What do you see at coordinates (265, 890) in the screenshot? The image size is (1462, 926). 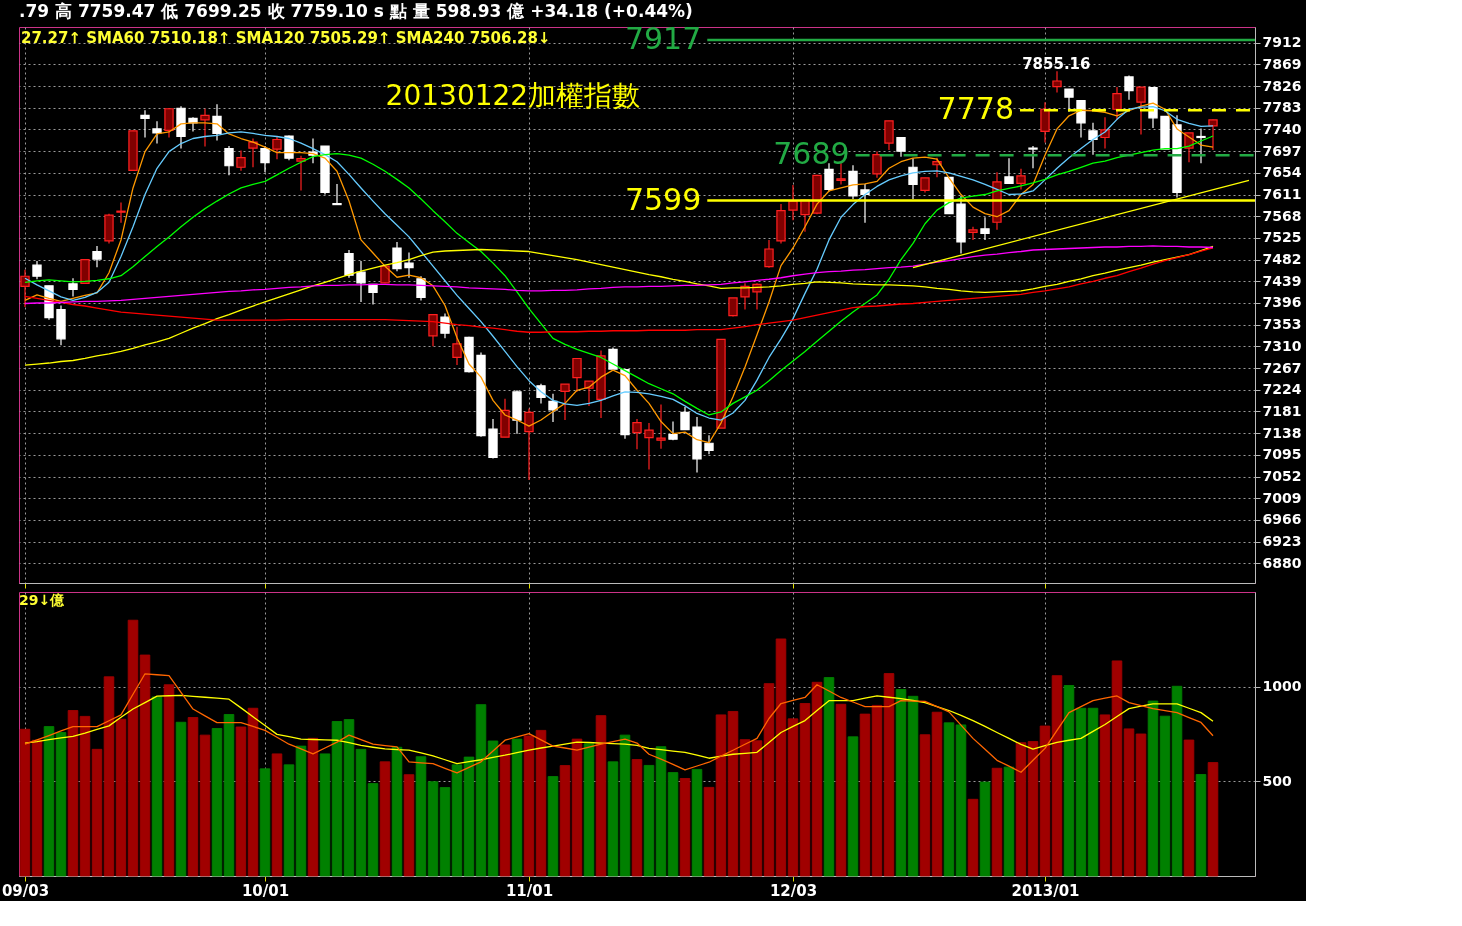 I see `x-tick-label: 10/01` at bounding box center [265, 890].